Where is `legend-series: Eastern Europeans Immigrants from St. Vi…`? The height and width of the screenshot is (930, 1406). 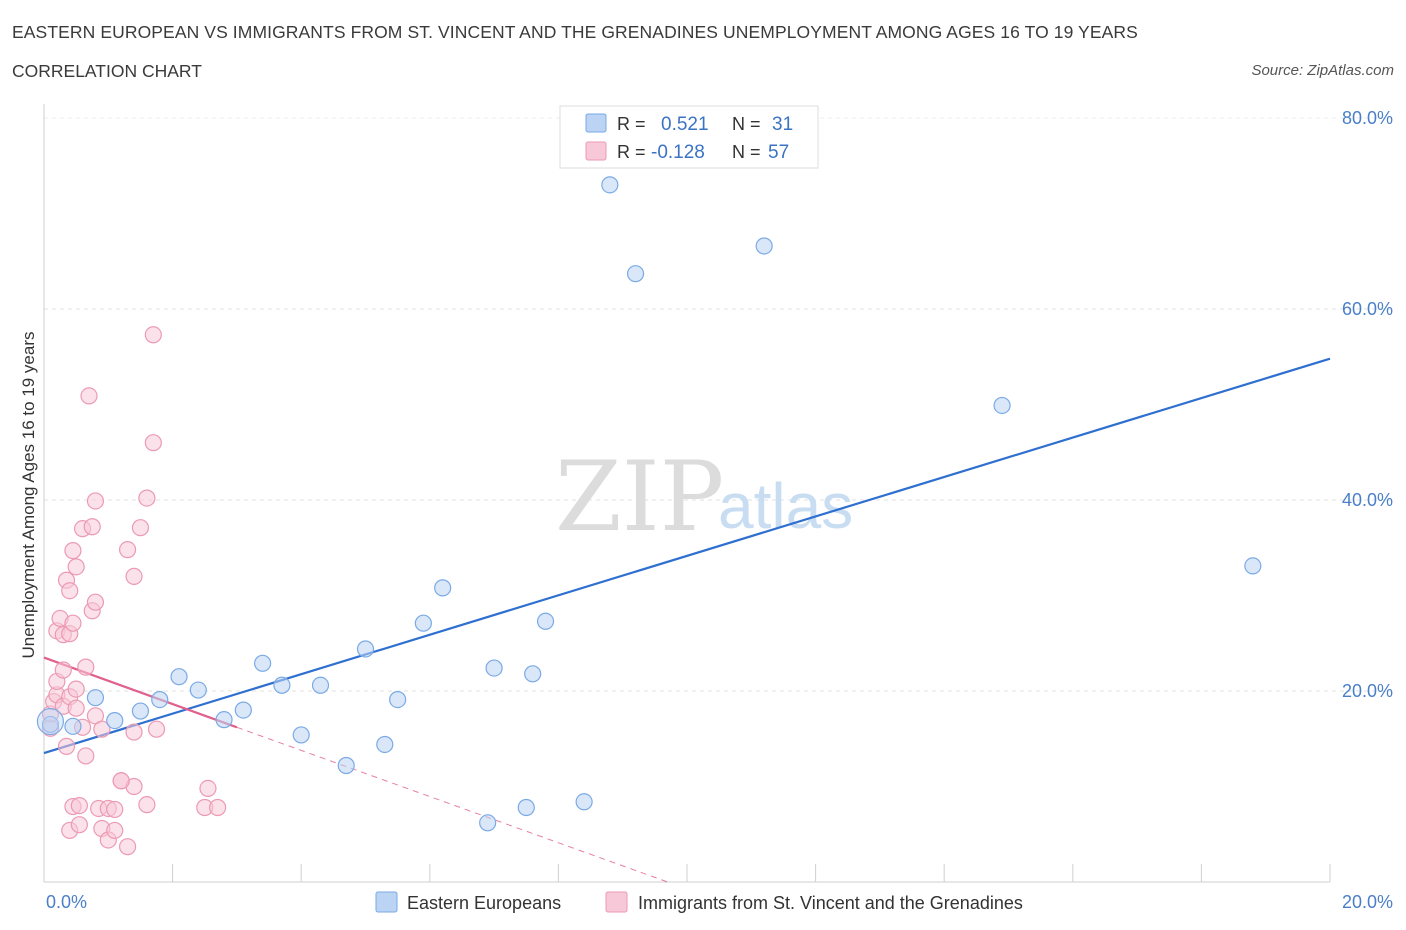 legend-series: Eastern Europeans Immigrants from St. Vi… is located at coordinates (699, 902).